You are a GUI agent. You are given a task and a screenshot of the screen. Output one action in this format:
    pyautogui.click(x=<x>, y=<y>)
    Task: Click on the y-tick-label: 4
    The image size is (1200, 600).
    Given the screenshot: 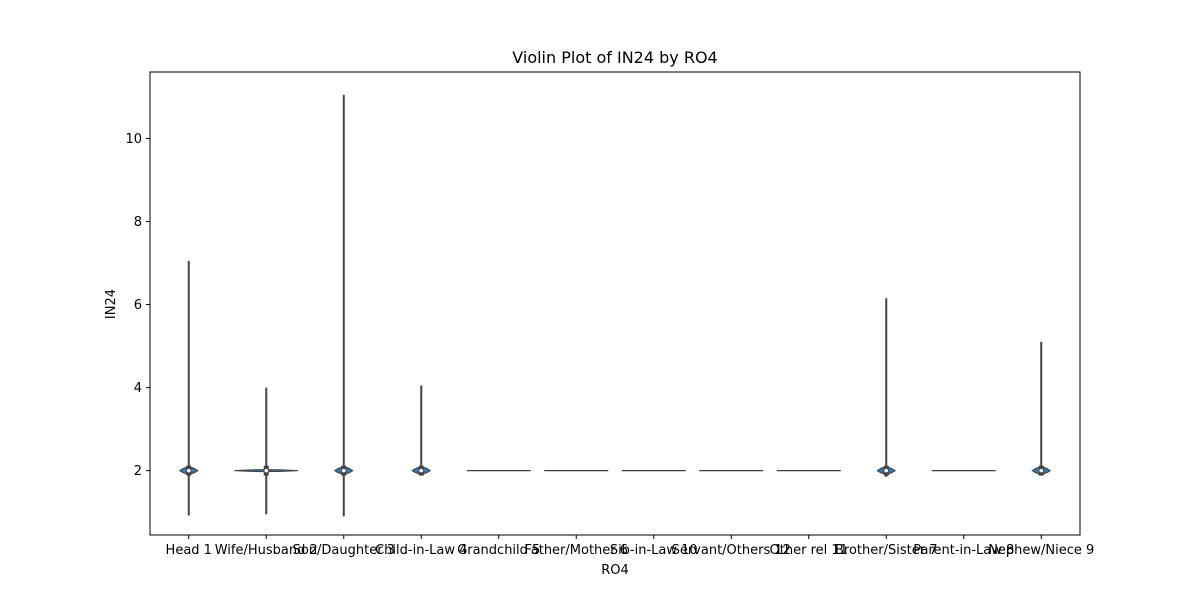 What is the action you would take?
    pyautogui.click(x=138, y=388)
    